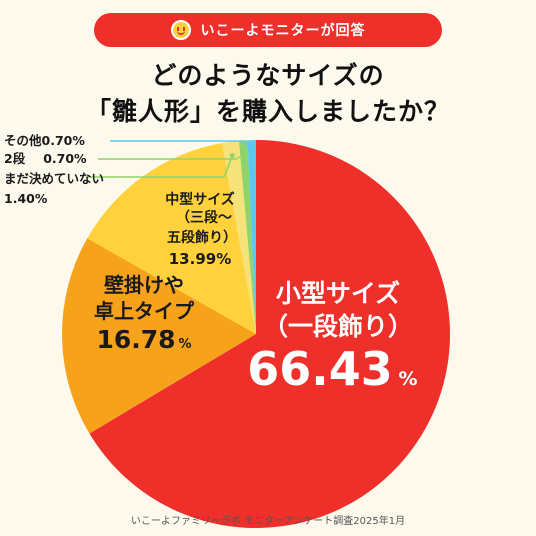 This screenshot has width=536, height=536. Describe the element at coordinates (144, 285) in the screenshot. I see `wall-type-label-line-1: 壁掛けや` at that location.